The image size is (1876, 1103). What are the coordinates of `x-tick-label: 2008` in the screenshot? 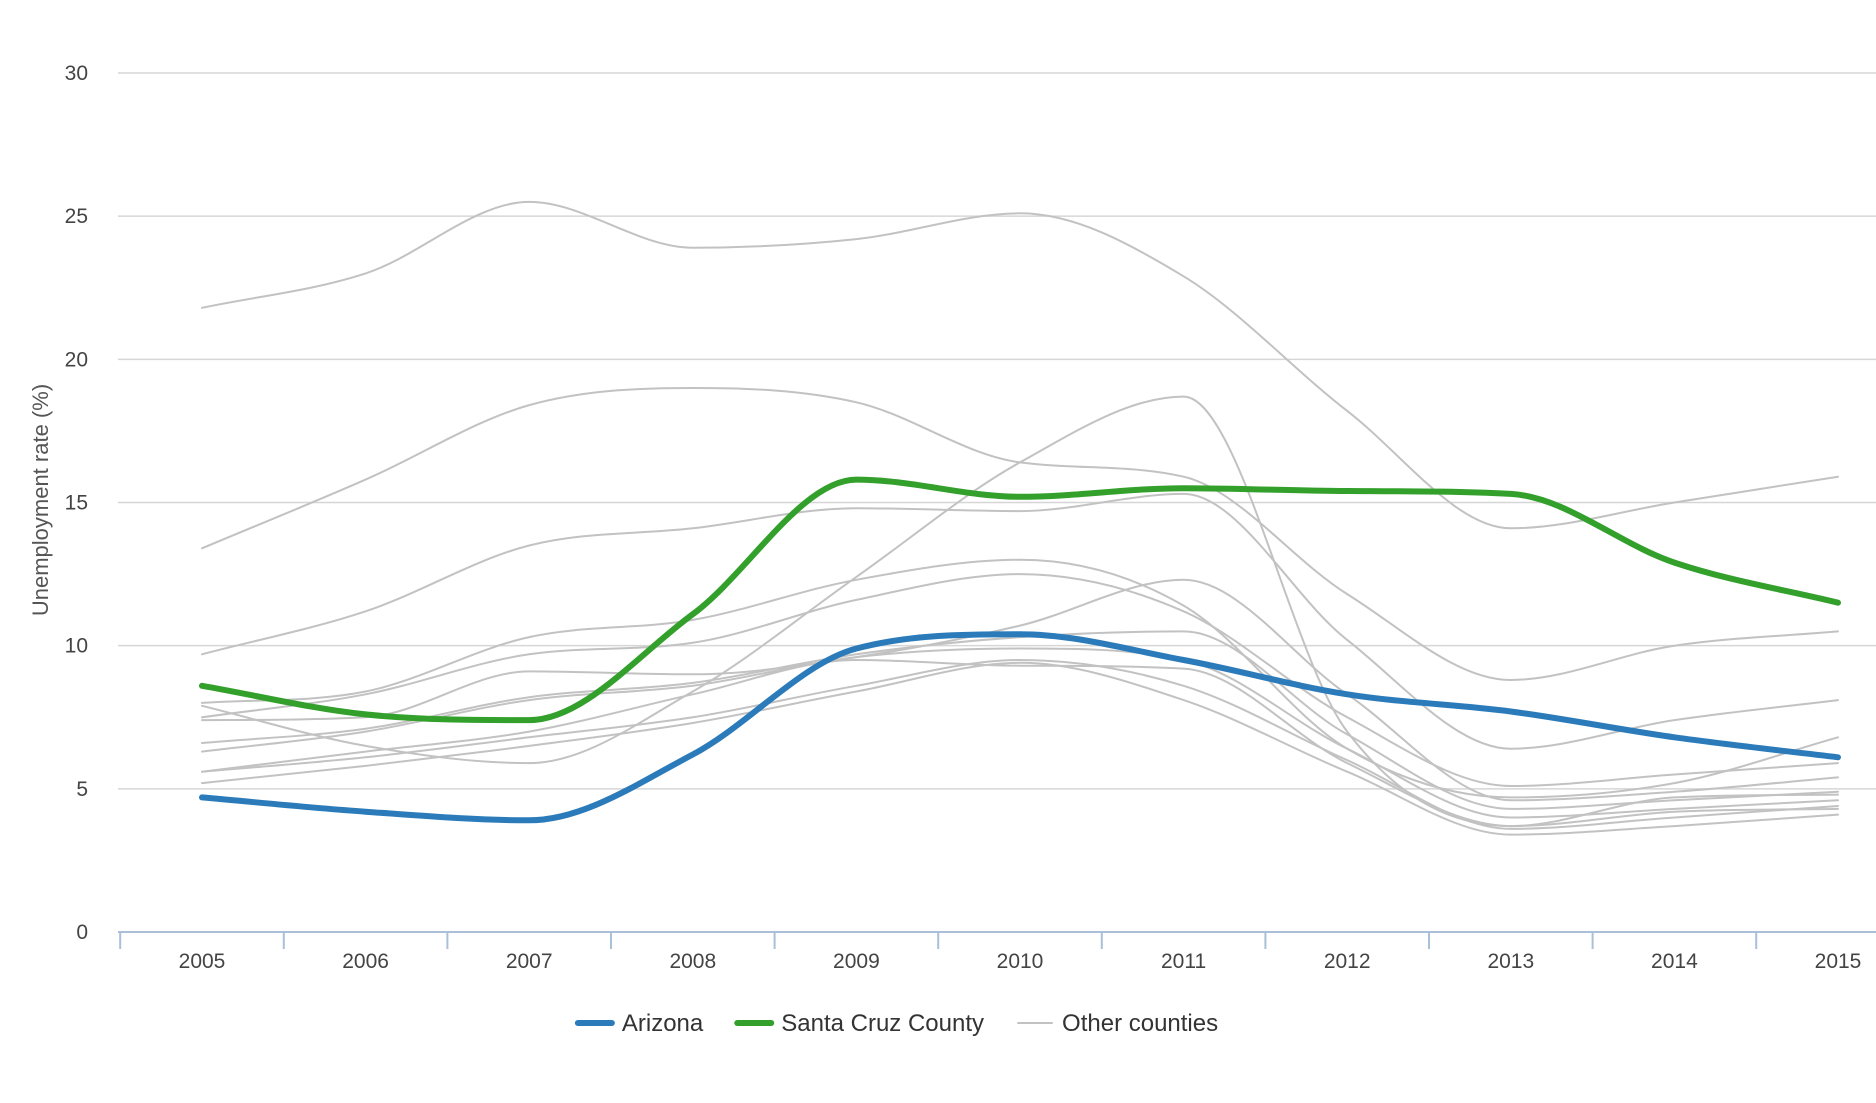 It's located at (692, 961).